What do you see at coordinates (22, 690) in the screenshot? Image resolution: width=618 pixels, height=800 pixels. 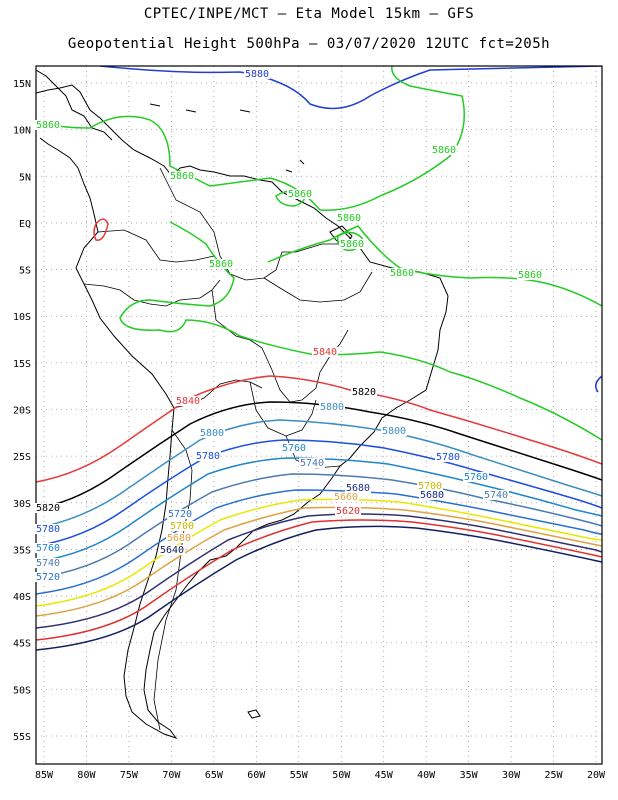 I see `latitude-label: 50S` at bounding box center [22, 690].